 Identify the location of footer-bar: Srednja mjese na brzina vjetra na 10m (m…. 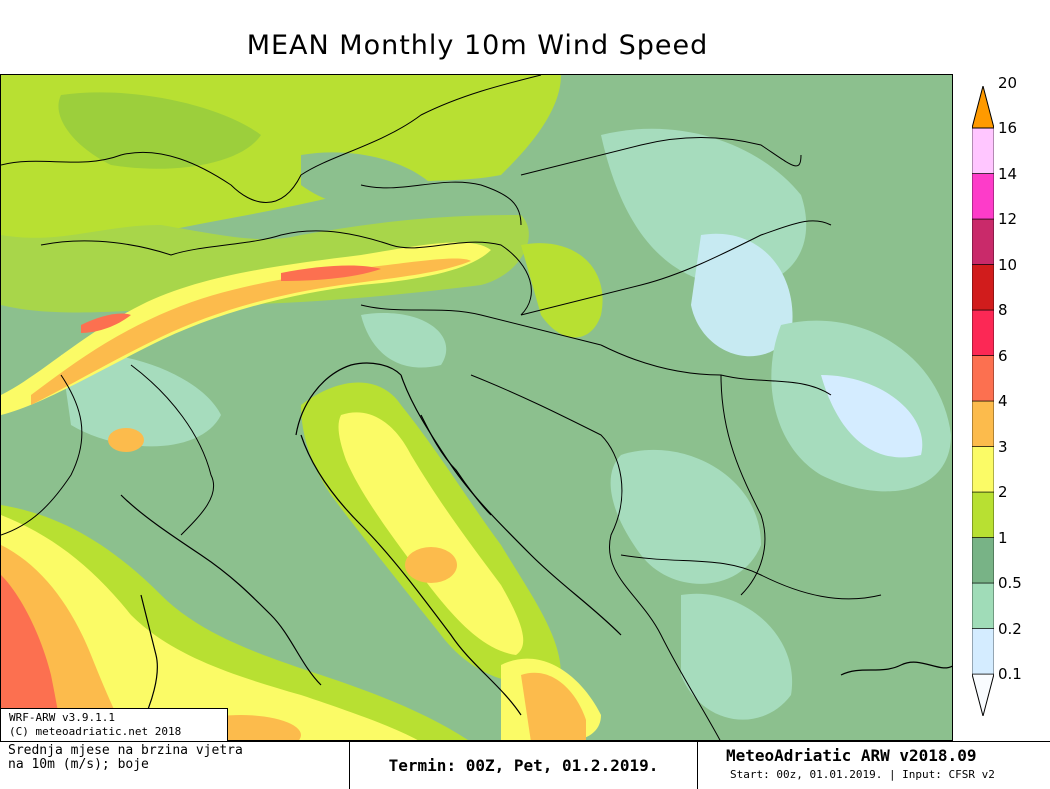
(525, 765).